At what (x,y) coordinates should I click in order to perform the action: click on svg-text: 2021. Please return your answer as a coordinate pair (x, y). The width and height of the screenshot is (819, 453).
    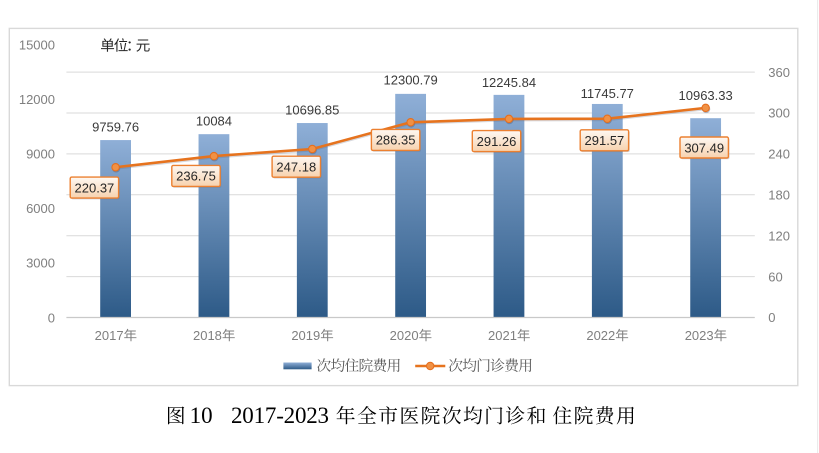
    Looking at the image, I should click on (502, 335).